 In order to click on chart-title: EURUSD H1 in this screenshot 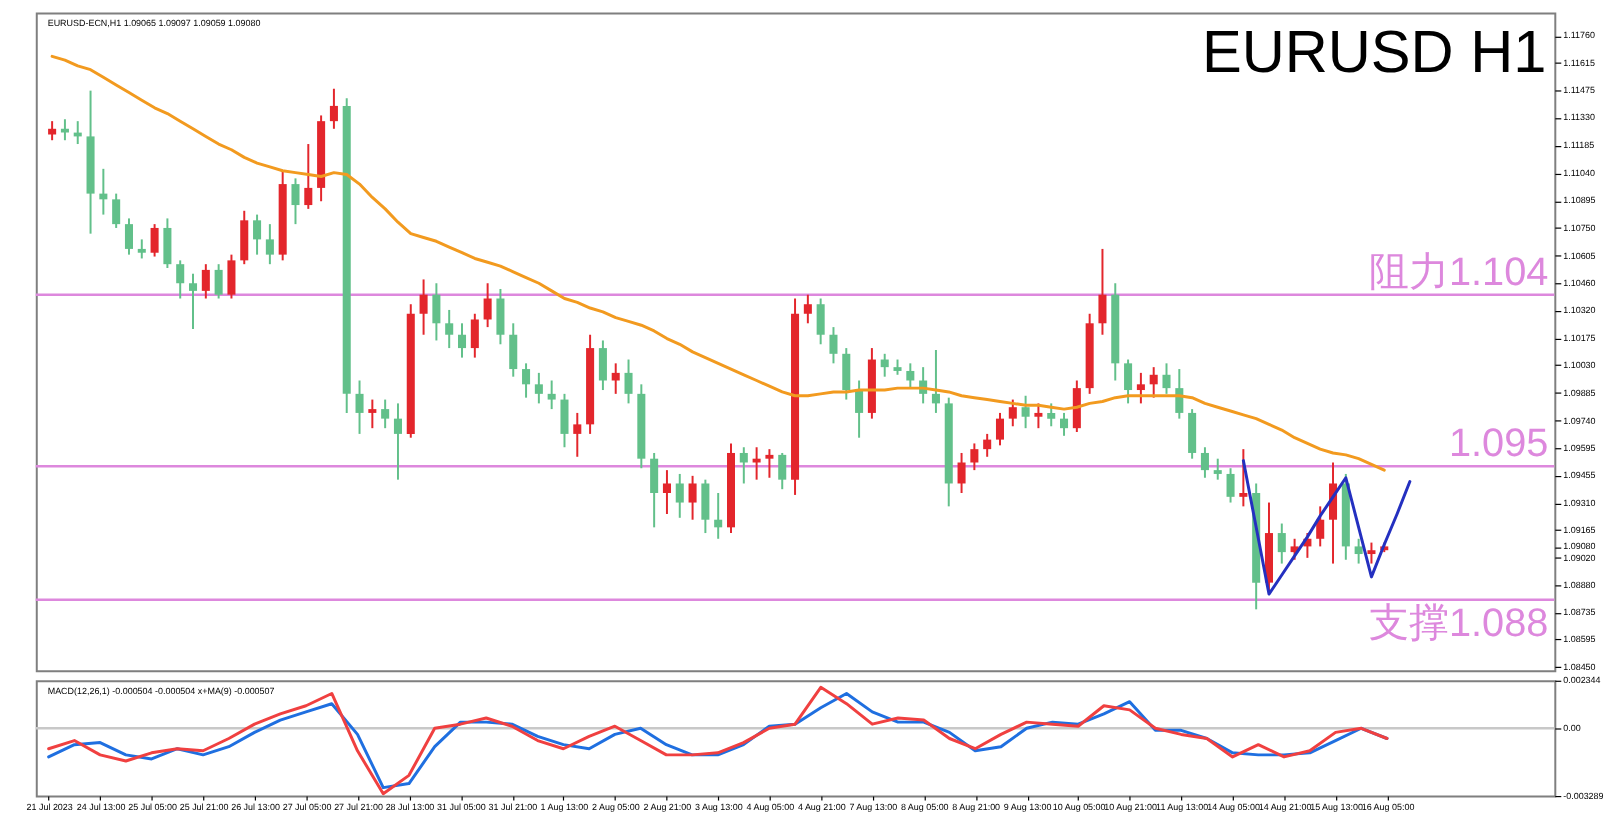, I will do `click(1374, 53)`.